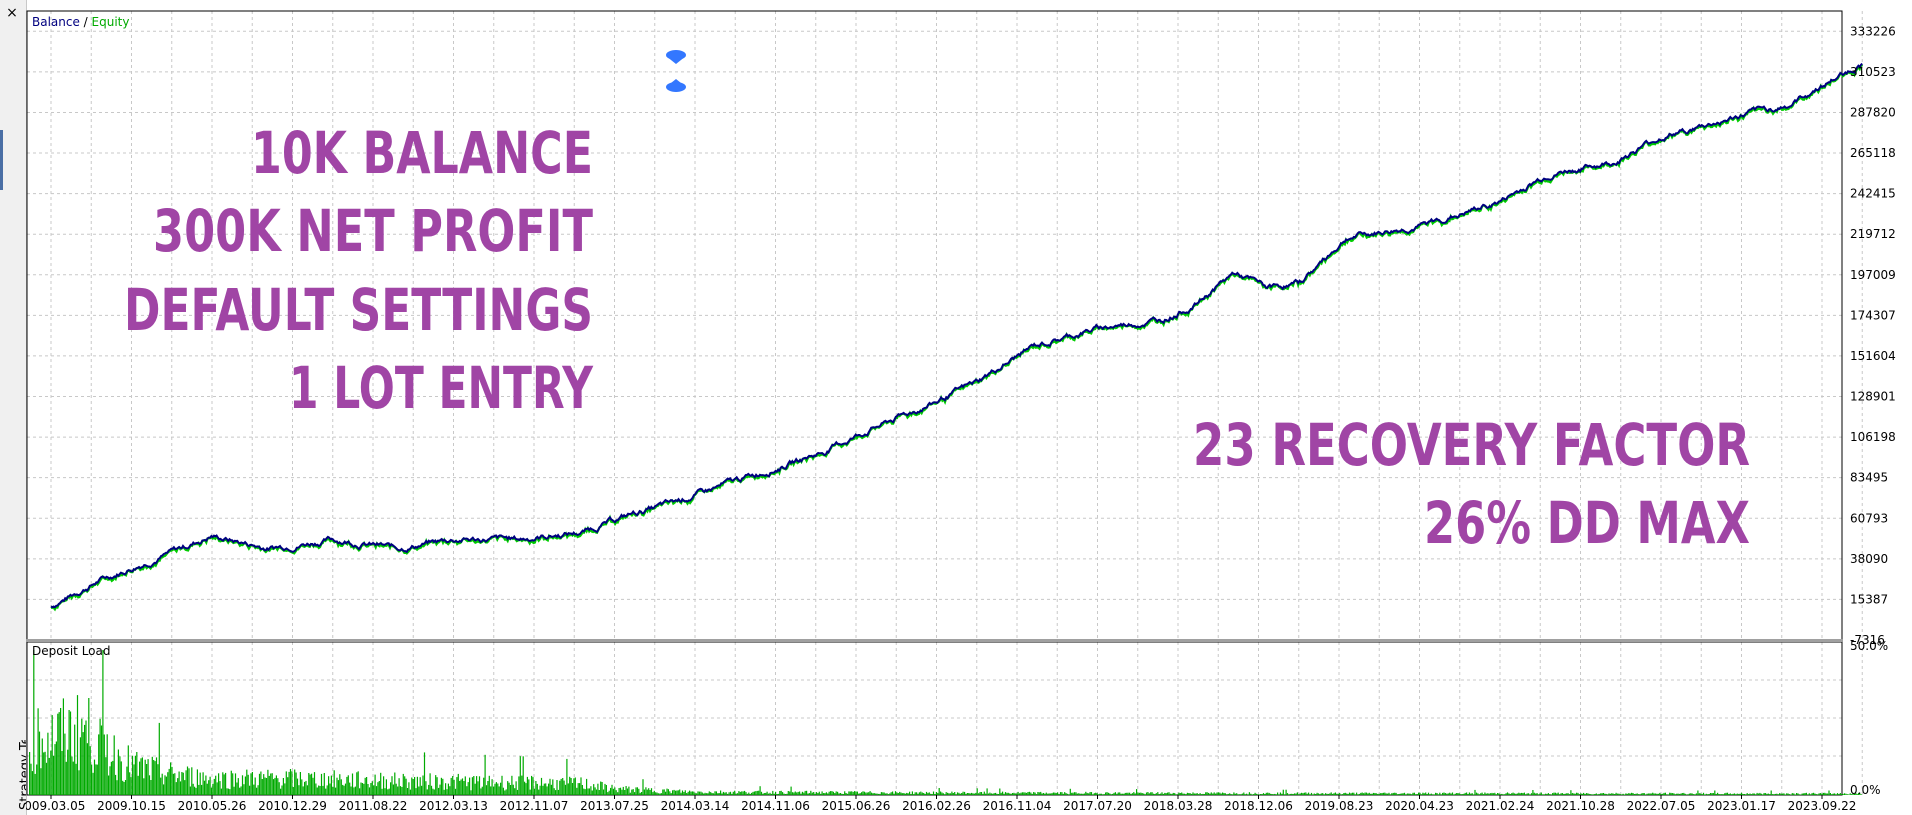 Image resolution: width=1912 pixels, height=815 pixels. What do you see at coordinates (934, 640) in the screenshot?
I see `panel-splitter` at bounding box center [934, 640].